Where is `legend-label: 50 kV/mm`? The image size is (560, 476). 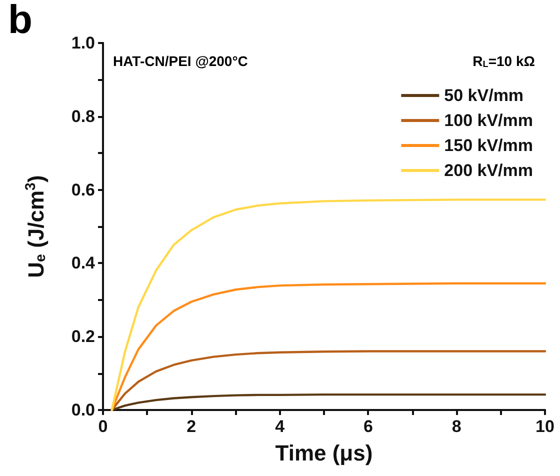
legend-label: 50 kV/mm is located at coordinates (484, 95).